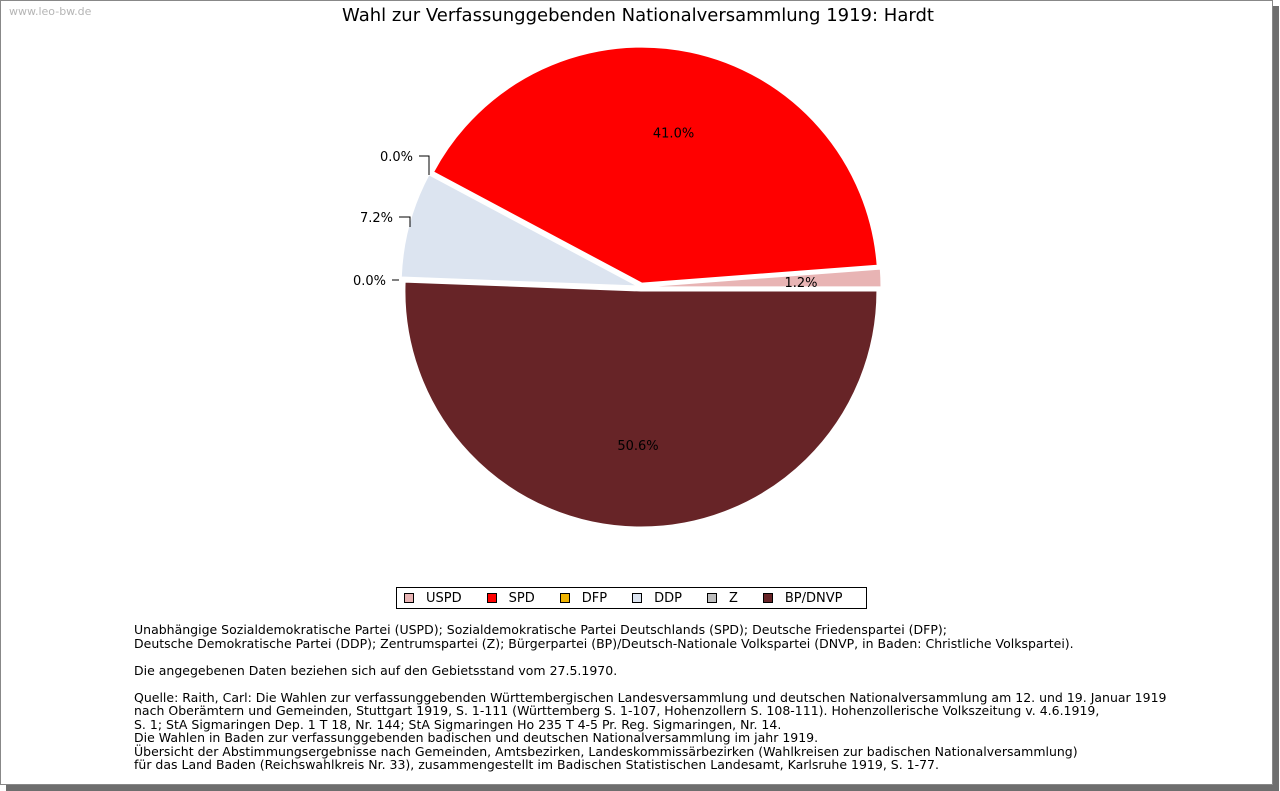 This screenshot has height=791, width=1280. Describe the element at coordinates (800, 283) in the screenshot. I see `slice-label-uspd: 1.2%` at that location.